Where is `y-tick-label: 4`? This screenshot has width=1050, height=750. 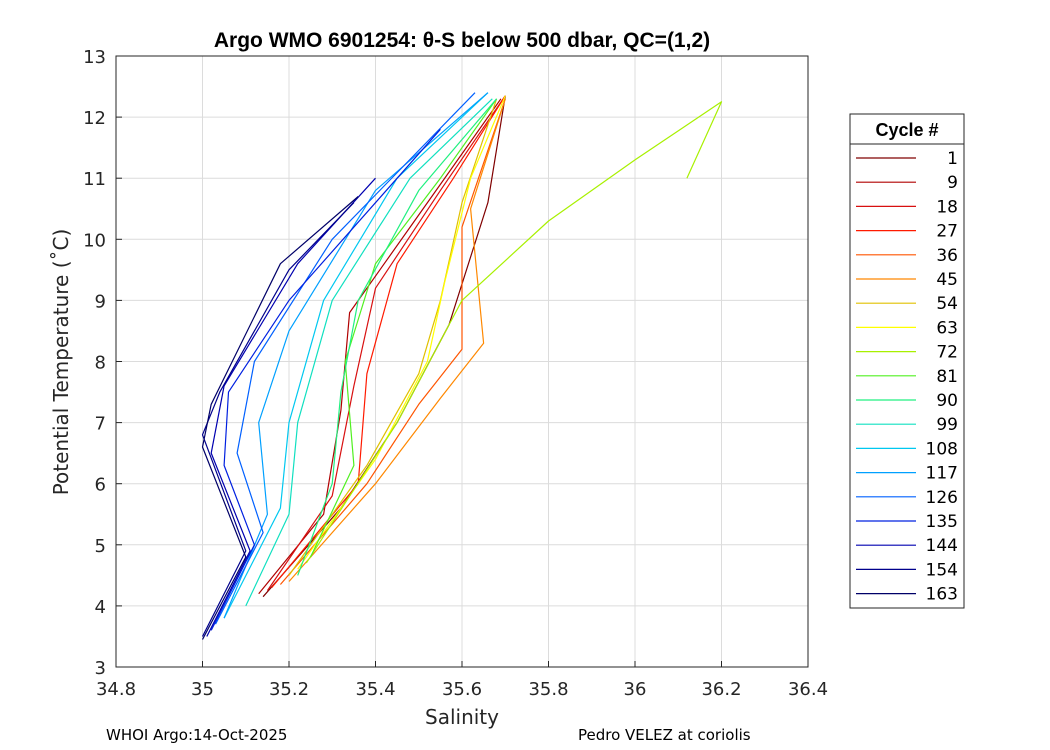 y-tick-label: 4 is located at coordinates (100, 607).